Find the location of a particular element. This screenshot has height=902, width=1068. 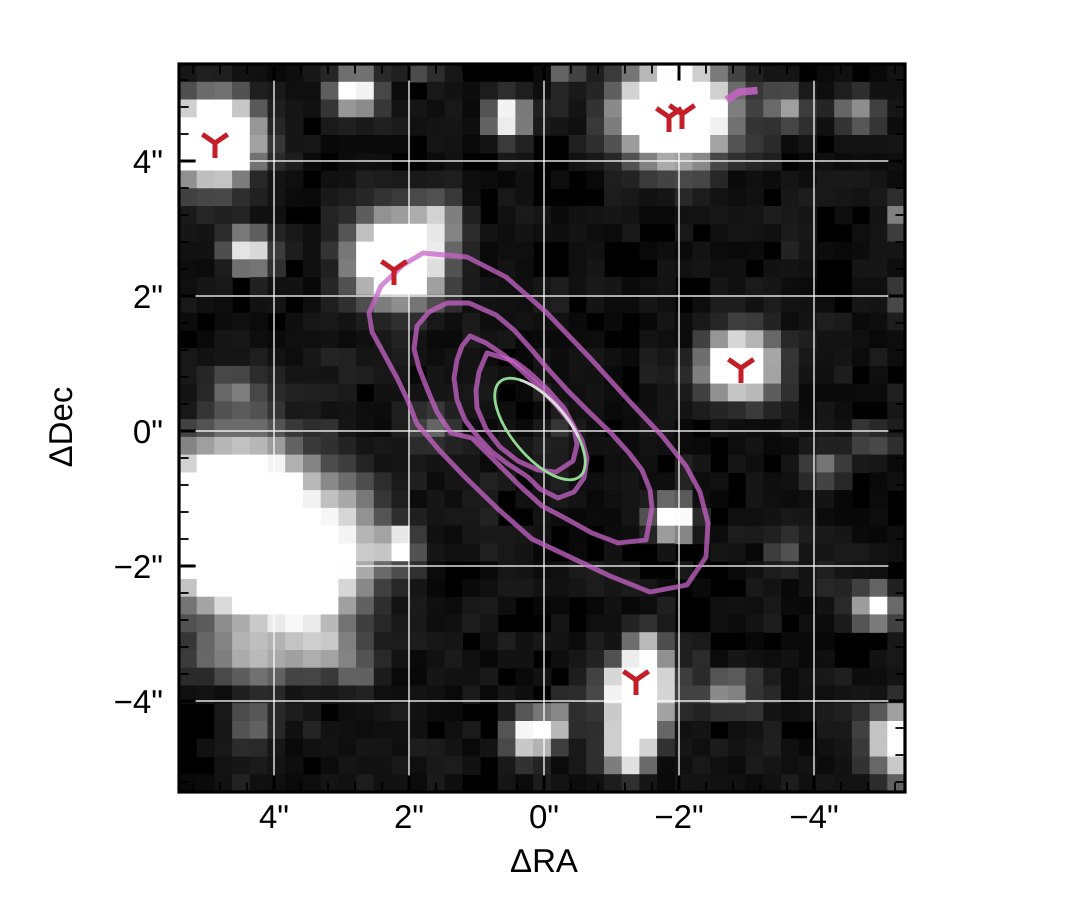

svg-text: ΔDec is located at coordinates (60, 427).